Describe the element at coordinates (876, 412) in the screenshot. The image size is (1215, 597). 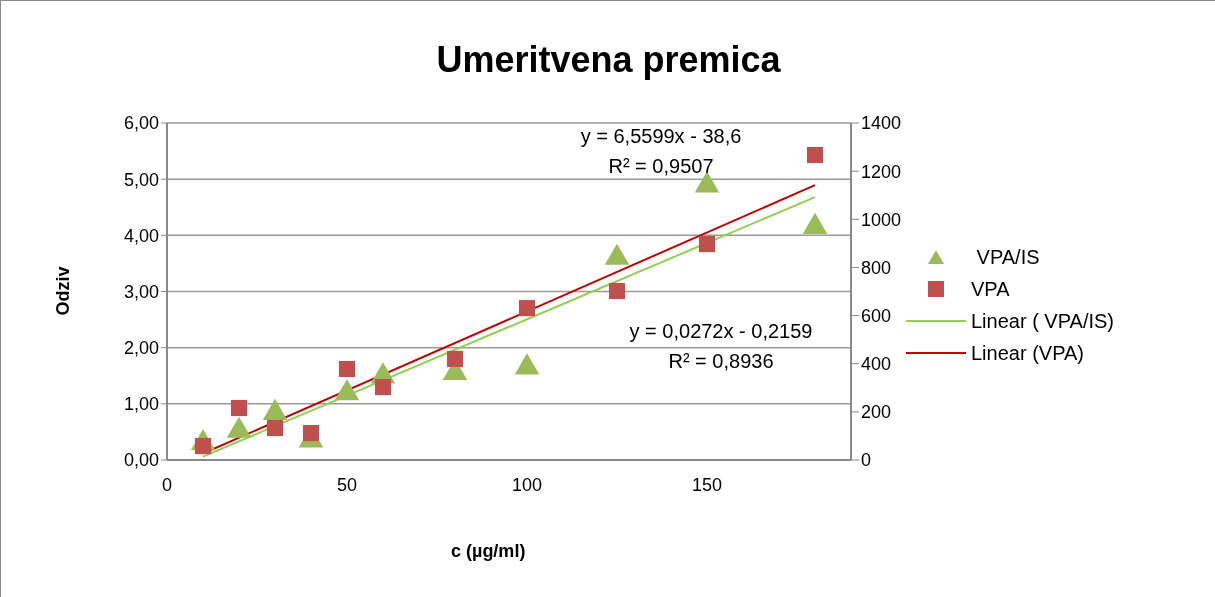
I see `y2-tick-label: 200` at that location.